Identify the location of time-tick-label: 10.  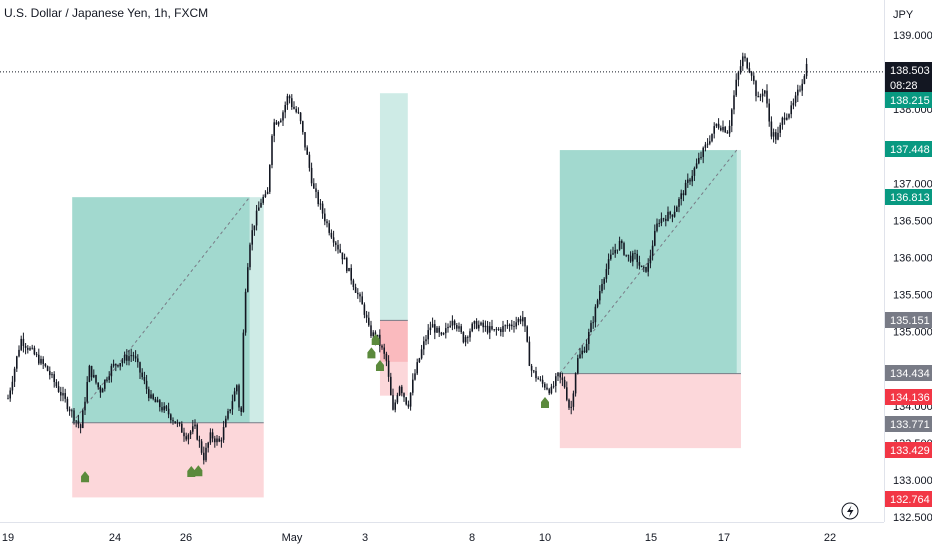
(545, 538).